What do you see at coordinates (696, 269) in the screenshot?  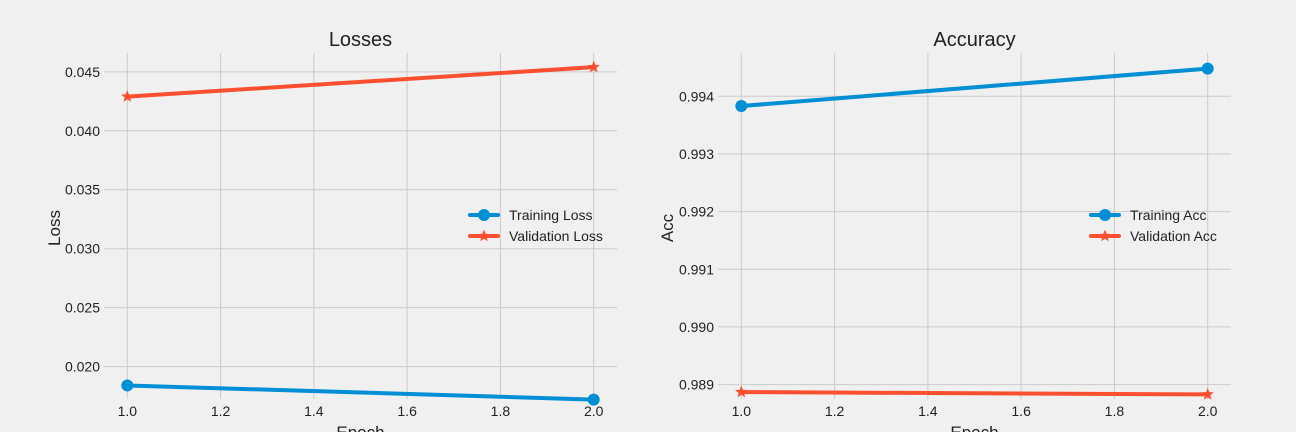 I see `y-tick-label: 0.991` at bounding box center [696, 269].